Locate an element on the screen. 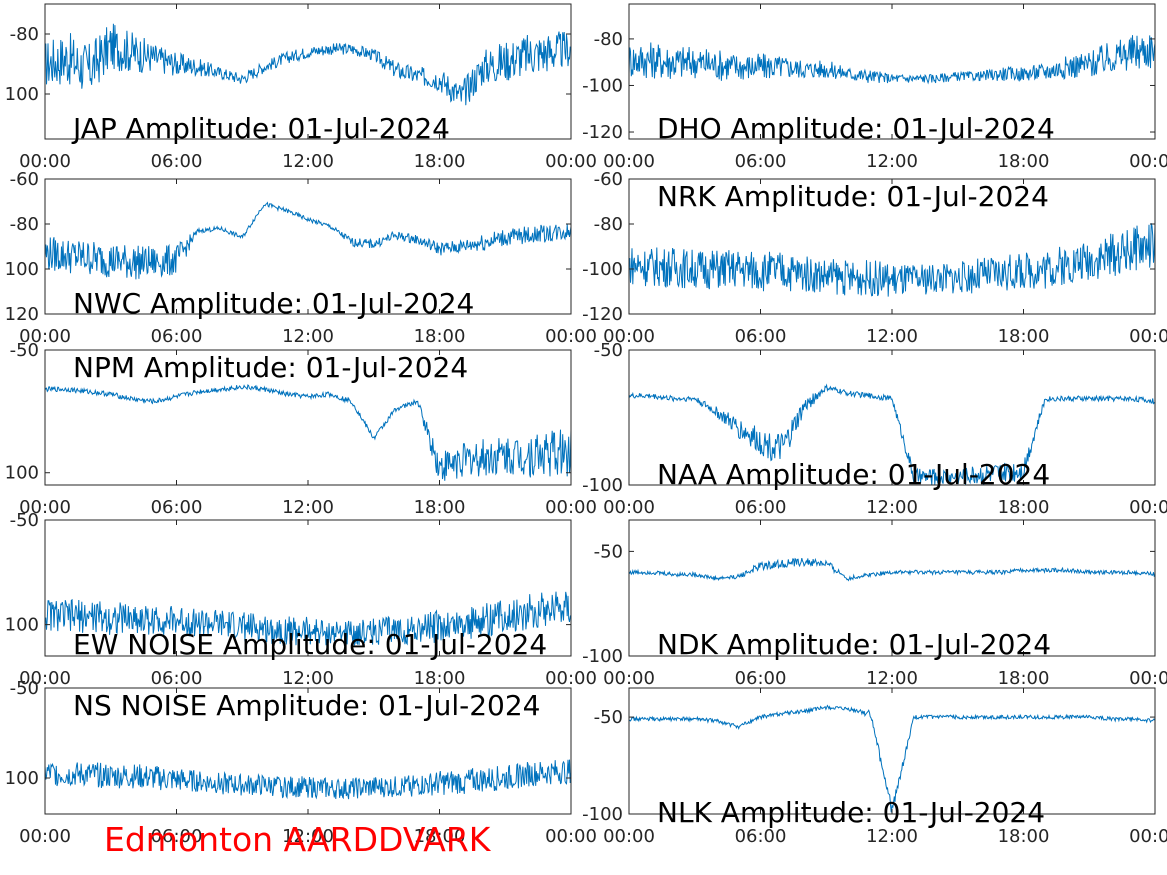 This screenshot has width=1167, height=875. panel-title: NAA Amplitude: 01-Jul-2024 is located at coordinates (853, 474).